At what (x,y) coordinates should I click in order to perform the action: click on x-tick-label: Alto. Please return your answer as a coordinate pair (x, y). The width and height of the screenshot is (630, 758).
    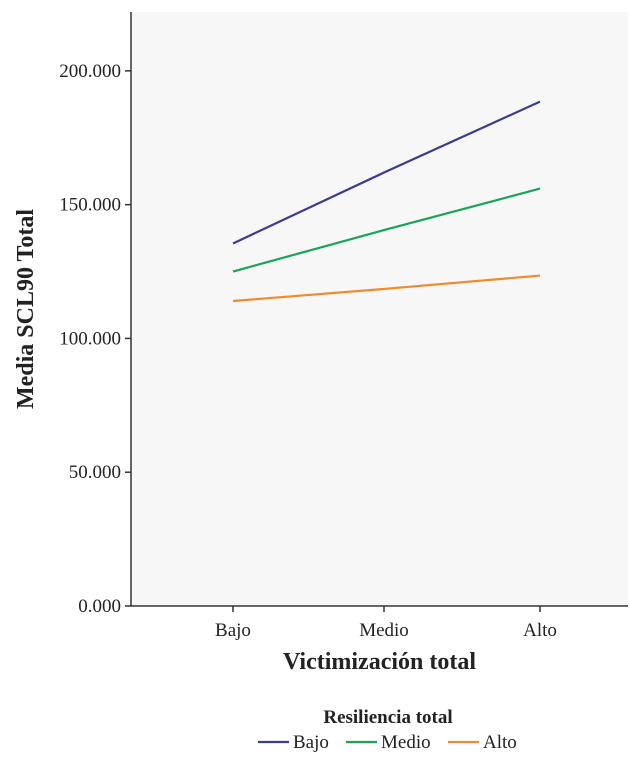
    Looking at the image, I should click on (540, 630).